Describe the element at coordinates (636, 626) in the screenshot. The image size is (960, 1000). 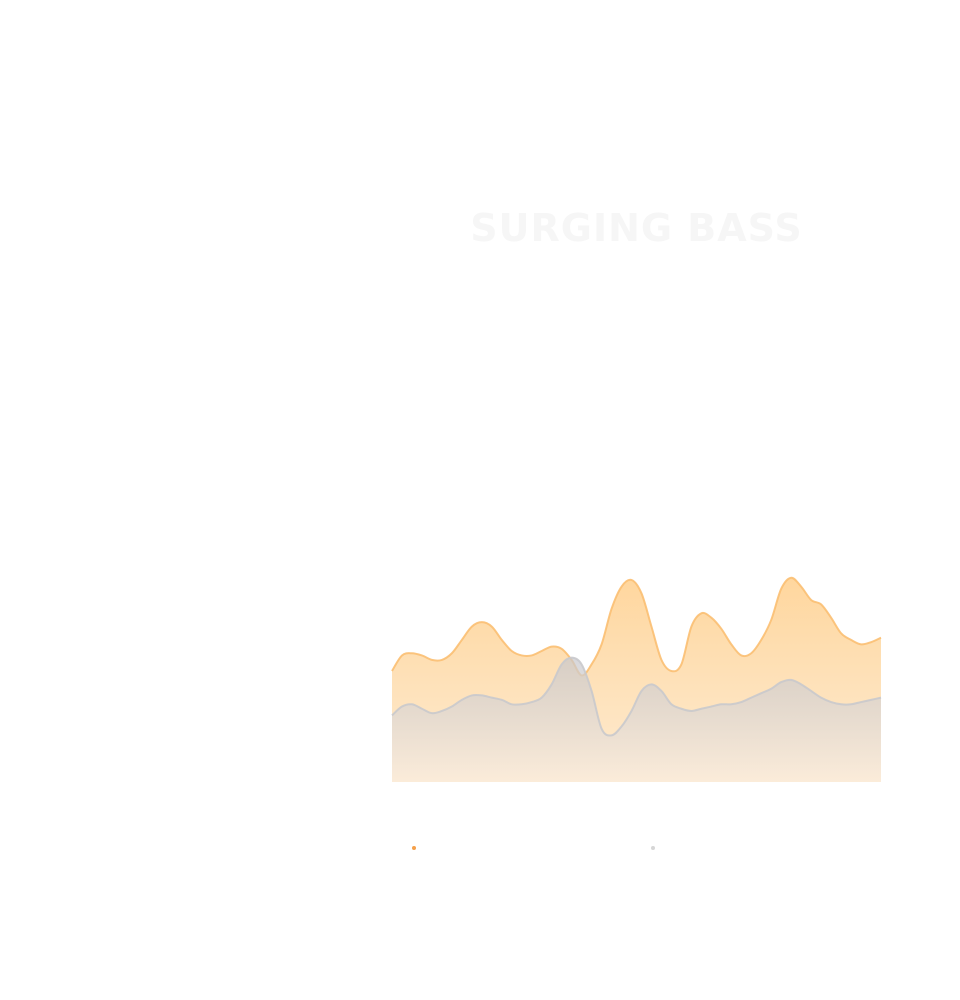
I see `series-1-line` at that location.